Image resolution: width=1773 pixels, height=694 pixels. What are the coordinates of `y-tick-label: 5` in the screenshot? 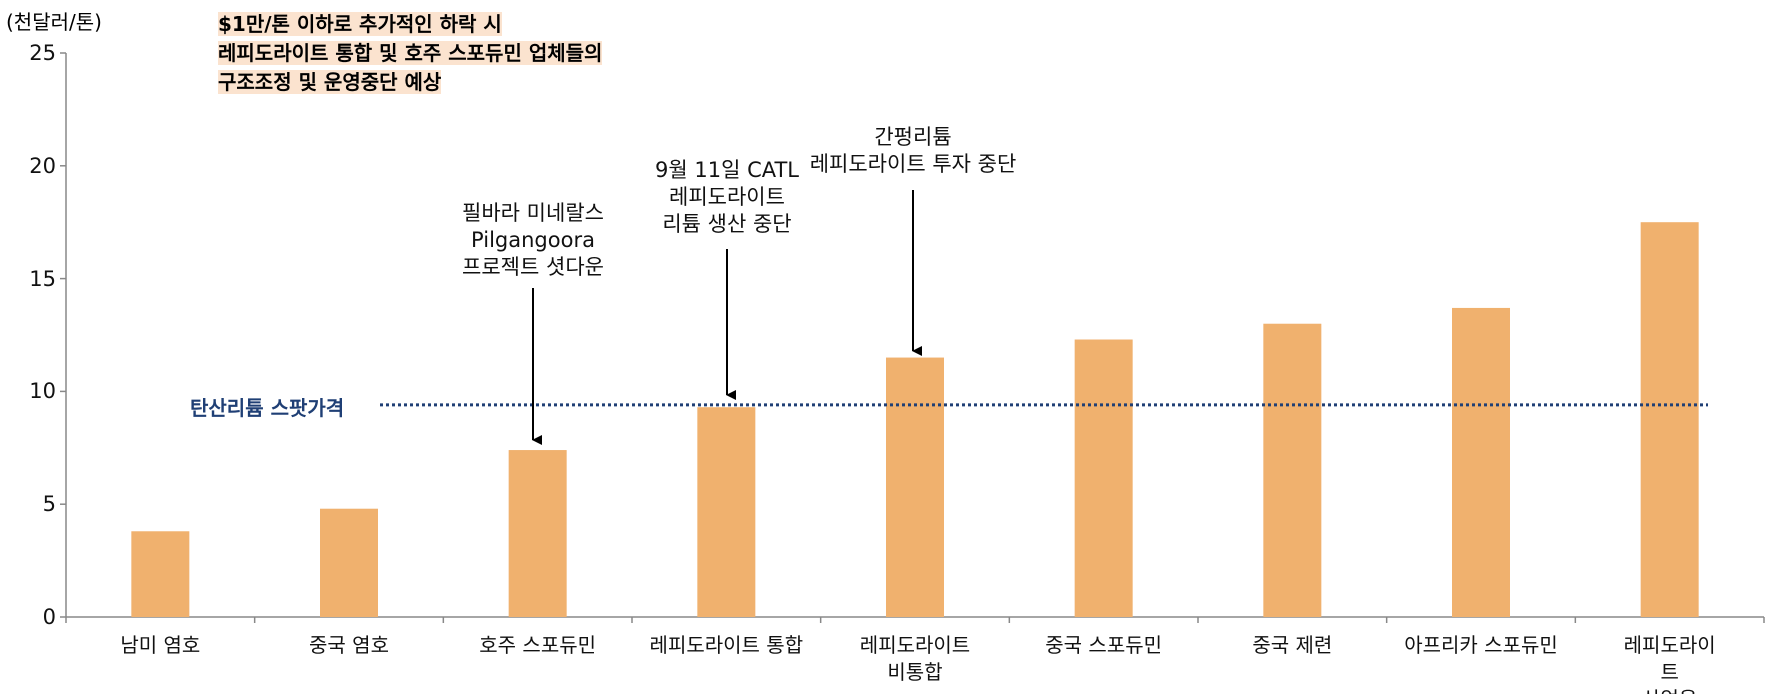 It's located at (49, 504).